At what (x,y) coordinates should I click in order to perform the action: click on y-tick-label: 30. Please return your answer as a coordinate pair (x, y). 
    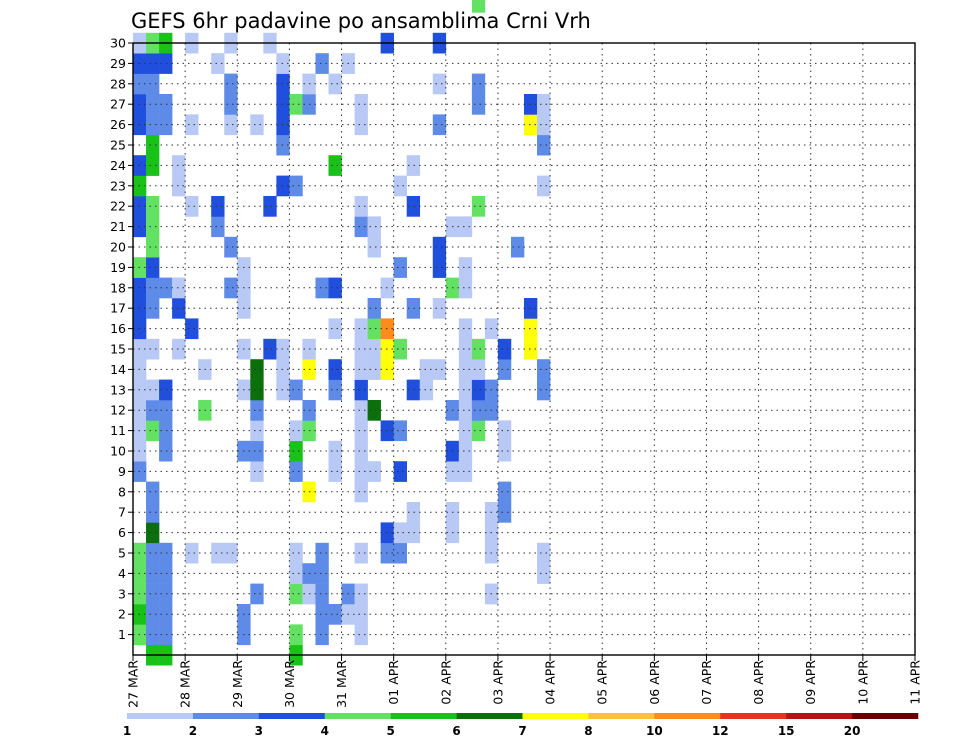
    Looking at the image, I should click on (118, 43).